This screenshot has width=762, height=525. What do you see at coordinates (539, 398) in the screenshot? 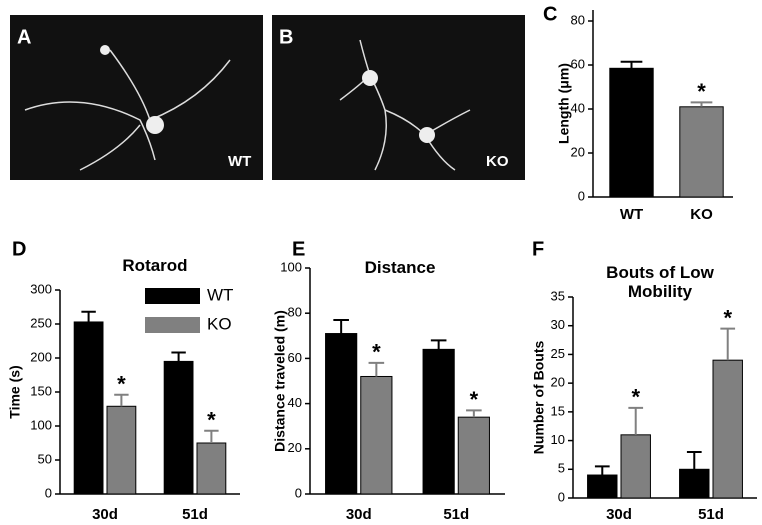
I see `y-axis-label: Number of Bouts` at bounding box center [539, 398].